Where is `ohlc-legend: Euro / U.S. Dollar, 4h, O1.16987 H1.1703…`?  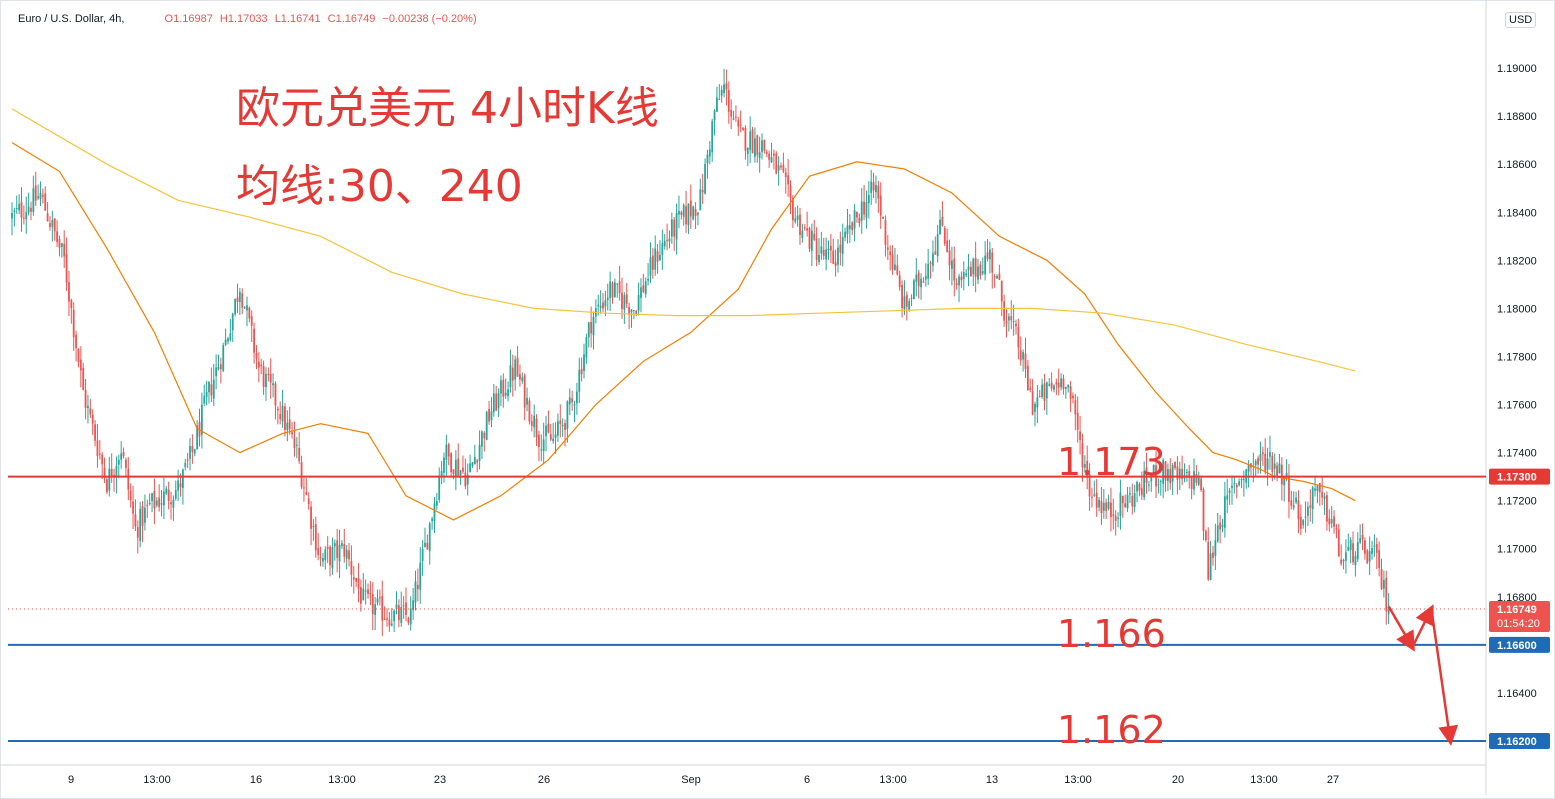
ohlc-legend: Euro / U.S. Dollar, 4h, O1.16987 H1.1703… is located at coordinates (249, 19).